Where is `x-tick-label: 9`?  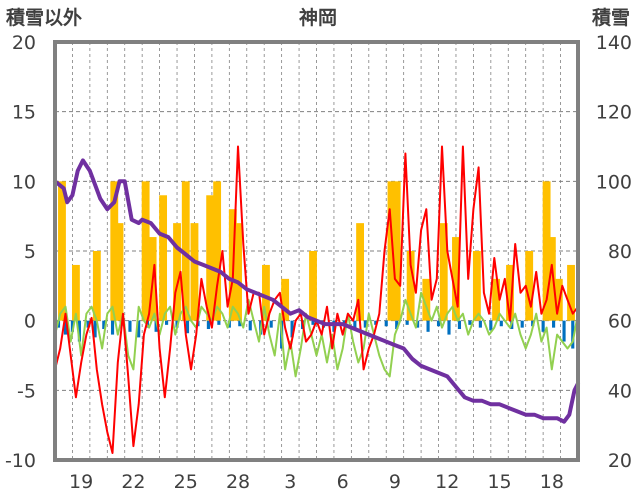
x-tick-label: 9 is located at coordinates (395, 482).